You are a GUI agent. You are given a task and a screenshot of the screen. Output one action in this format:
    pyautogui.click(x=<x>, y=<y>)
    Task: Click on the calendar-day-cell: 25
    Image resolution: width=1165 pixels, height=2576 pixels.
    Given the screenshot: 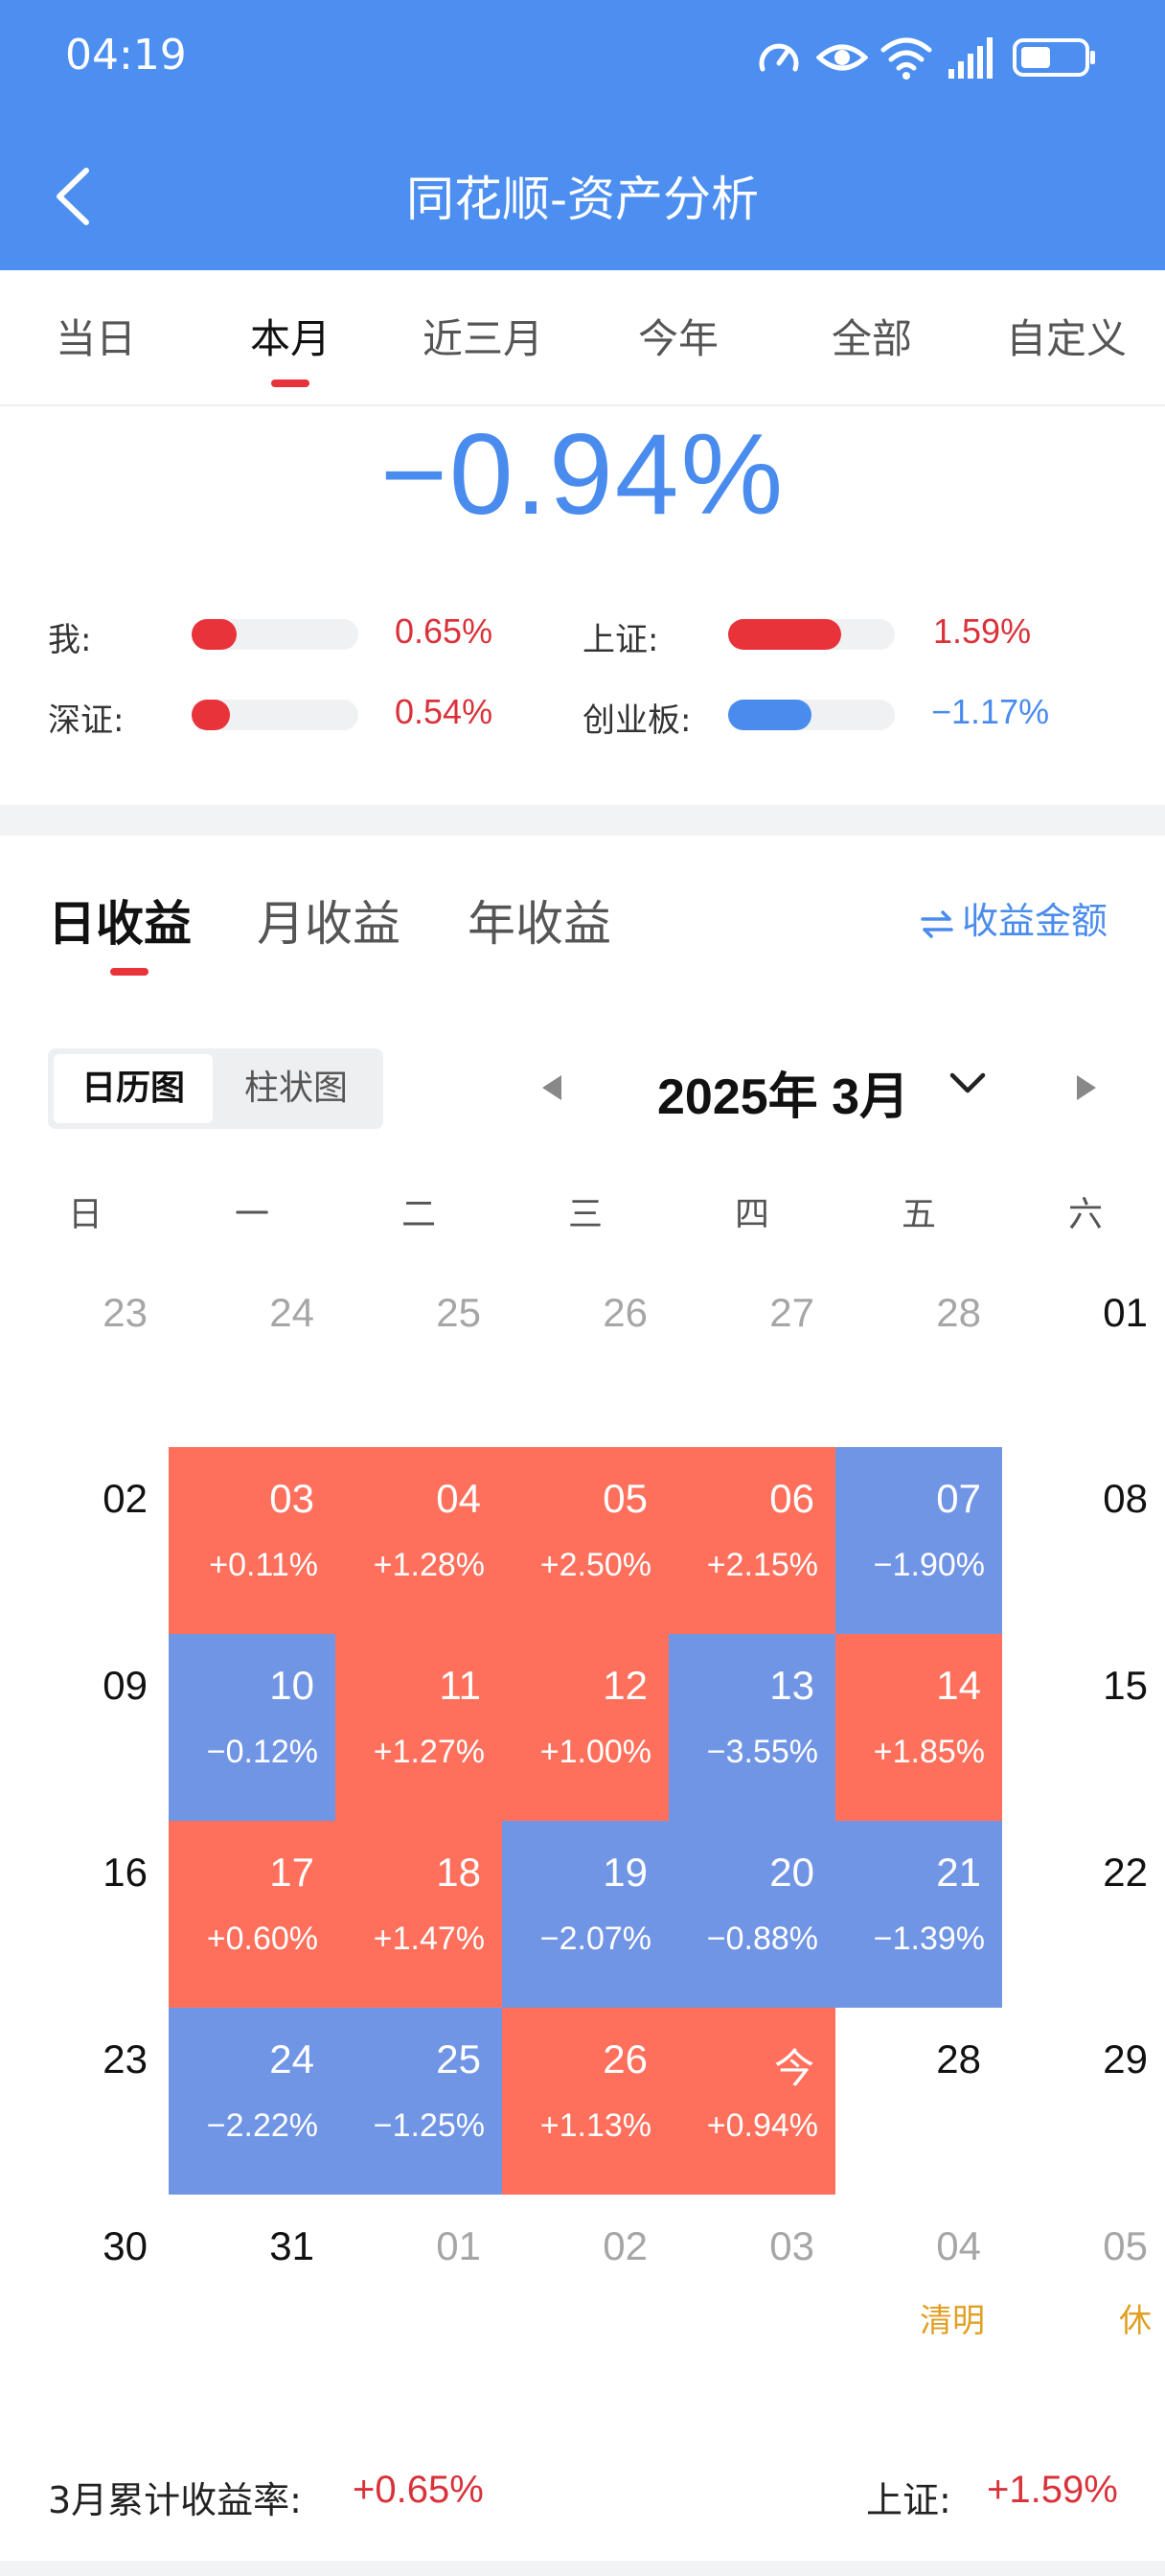 What is the action you would take?
    pyautogui.click(x=419, y=1354)
    